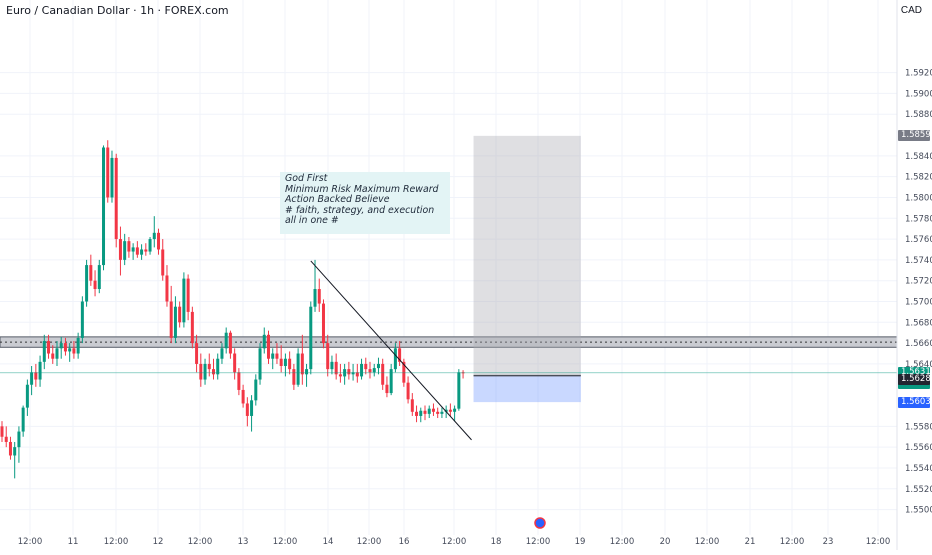  What do you see at coordinates (306, 178) in the screenshot?
I see `note-line-1: God First` at bounding box center [306, 178].